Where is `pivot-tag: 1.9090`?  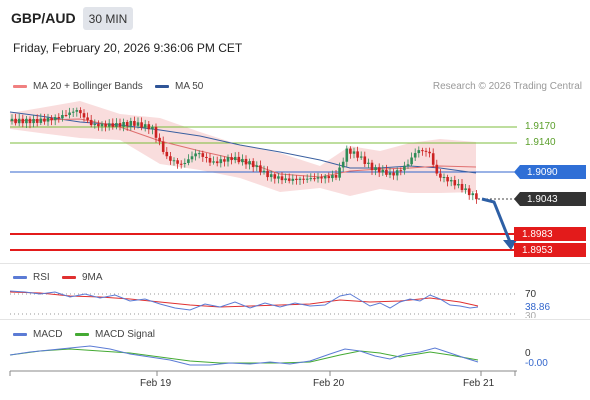 pivot-tag: 1.9090 is located at coordinates (542, 172).